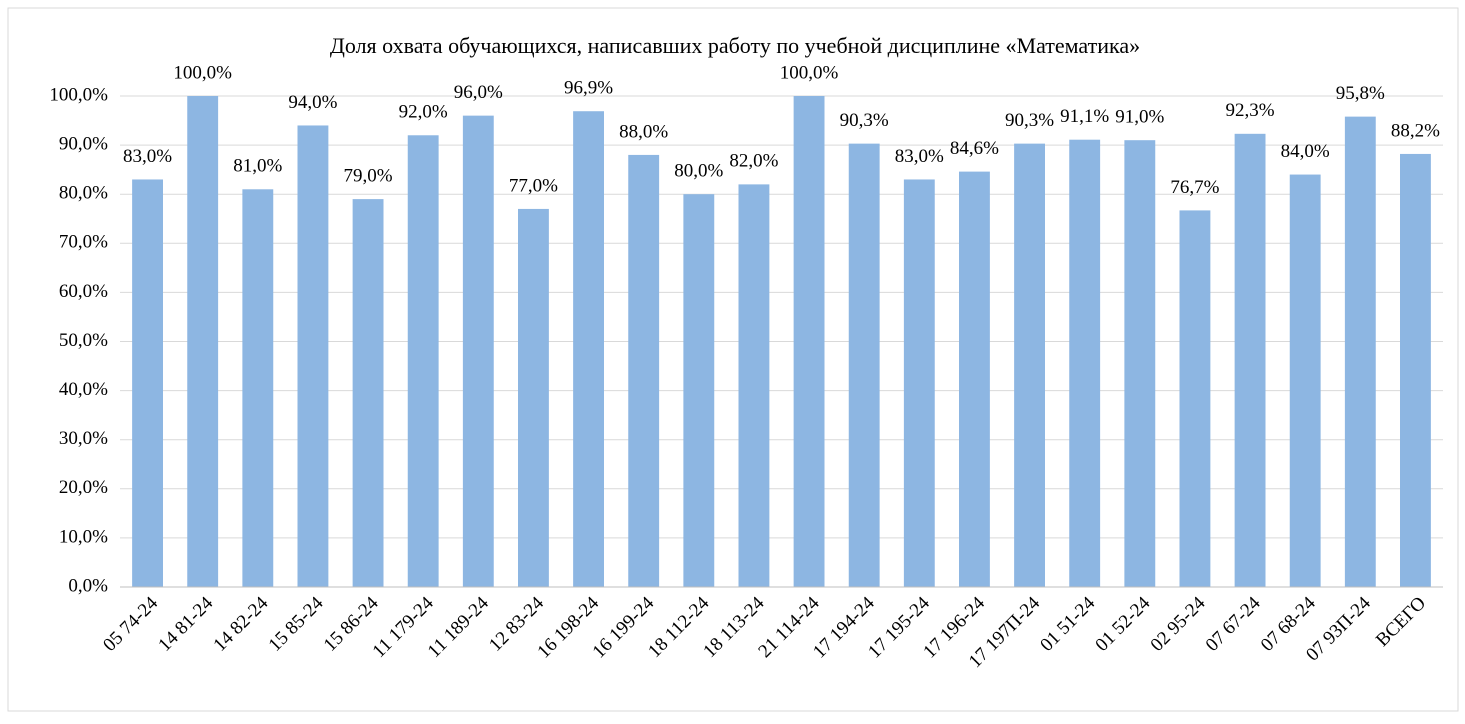 This screenshot has height=724, width=1465. I want to click on y-tick-label: 100,0%, so click(78, 94).